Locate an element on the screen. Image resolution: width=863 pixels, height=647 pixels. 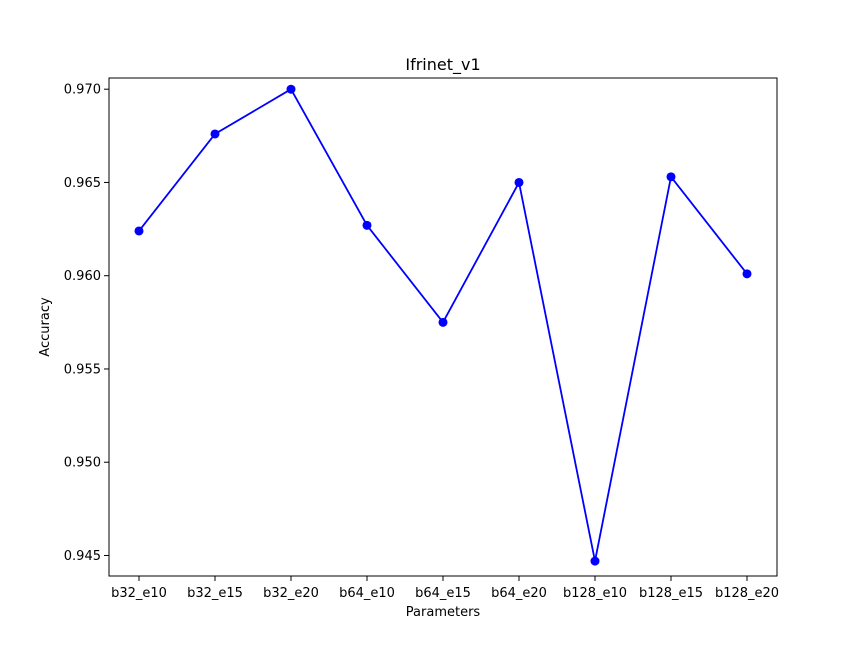
data-point-b32_e15 is located at coordinates (215, 134).